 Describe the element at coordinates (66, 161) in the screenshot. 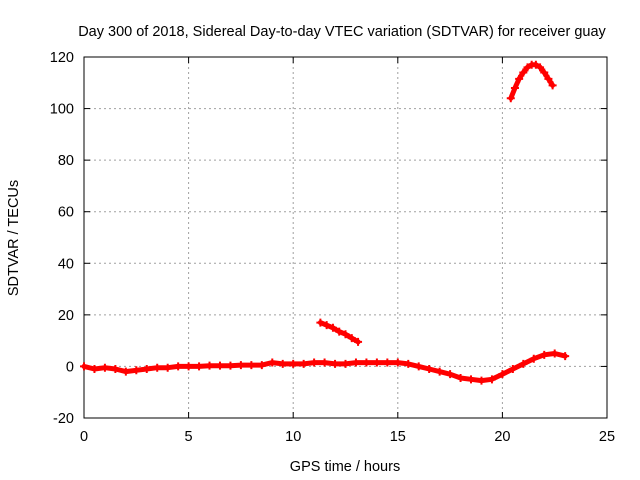

I see `y-tick-label: 80` at that location.